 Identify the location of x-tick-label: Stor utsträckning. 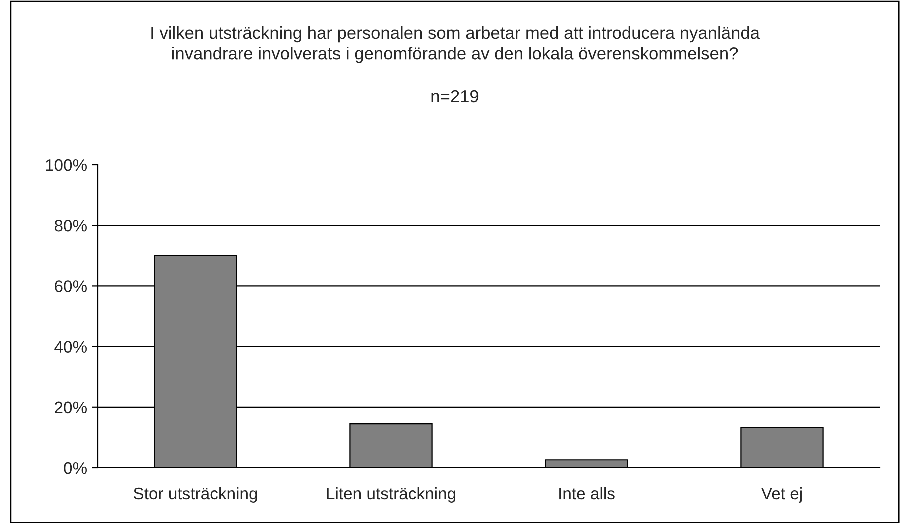
(196, 495).